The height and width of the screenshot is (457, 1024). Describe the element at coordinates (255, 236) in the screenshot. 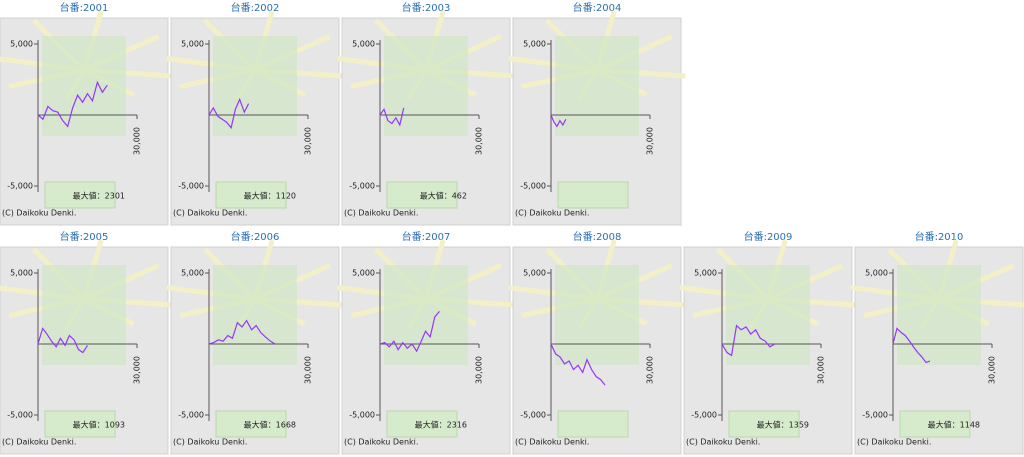

I see `chart-title: 台番:2006` at that location.